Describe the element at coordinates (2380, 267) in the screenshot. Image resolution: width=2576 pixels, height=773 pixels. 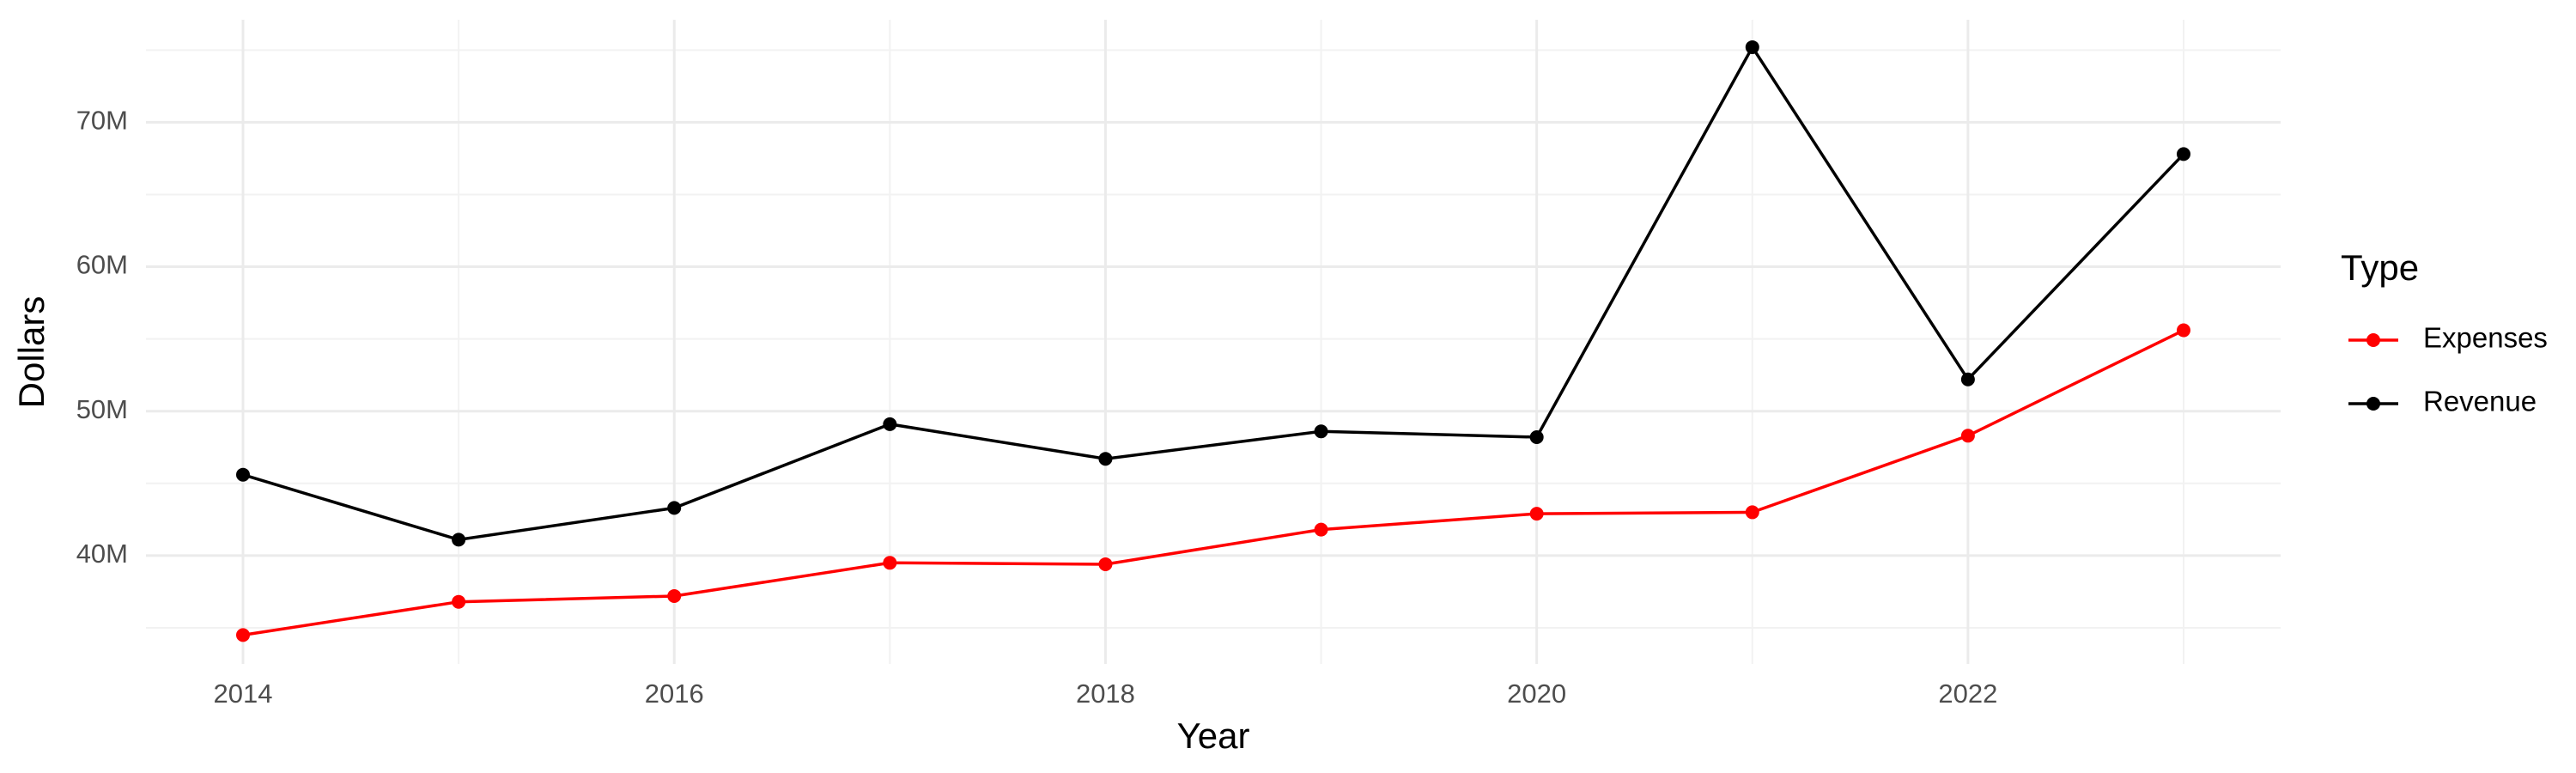
I see `legend-title: Type` at that location.